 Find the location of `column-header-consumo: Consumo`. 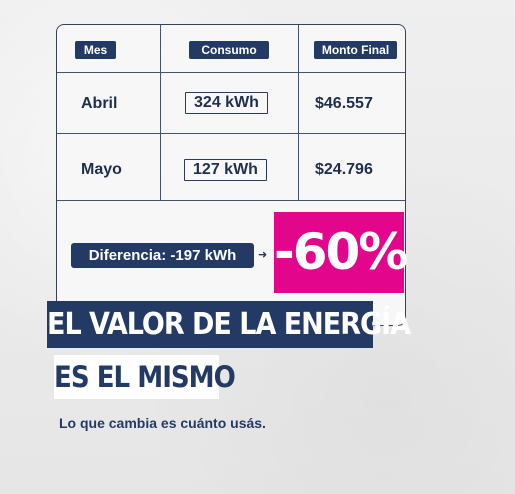

column-header-consumo: Consumo is located at coordinates (229, 50).